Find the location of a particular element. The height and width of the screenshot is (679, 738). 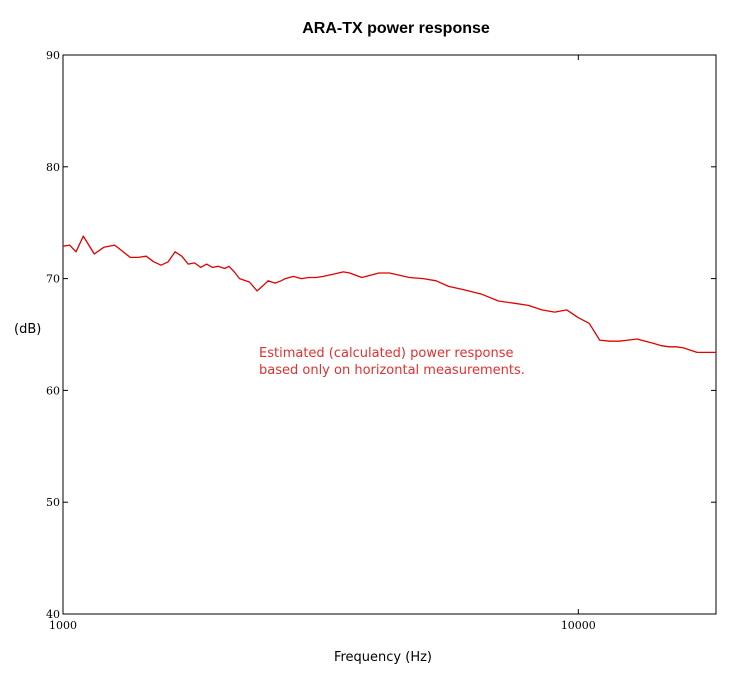

y-tick-label: 40 is located at coordinates (53, 614).